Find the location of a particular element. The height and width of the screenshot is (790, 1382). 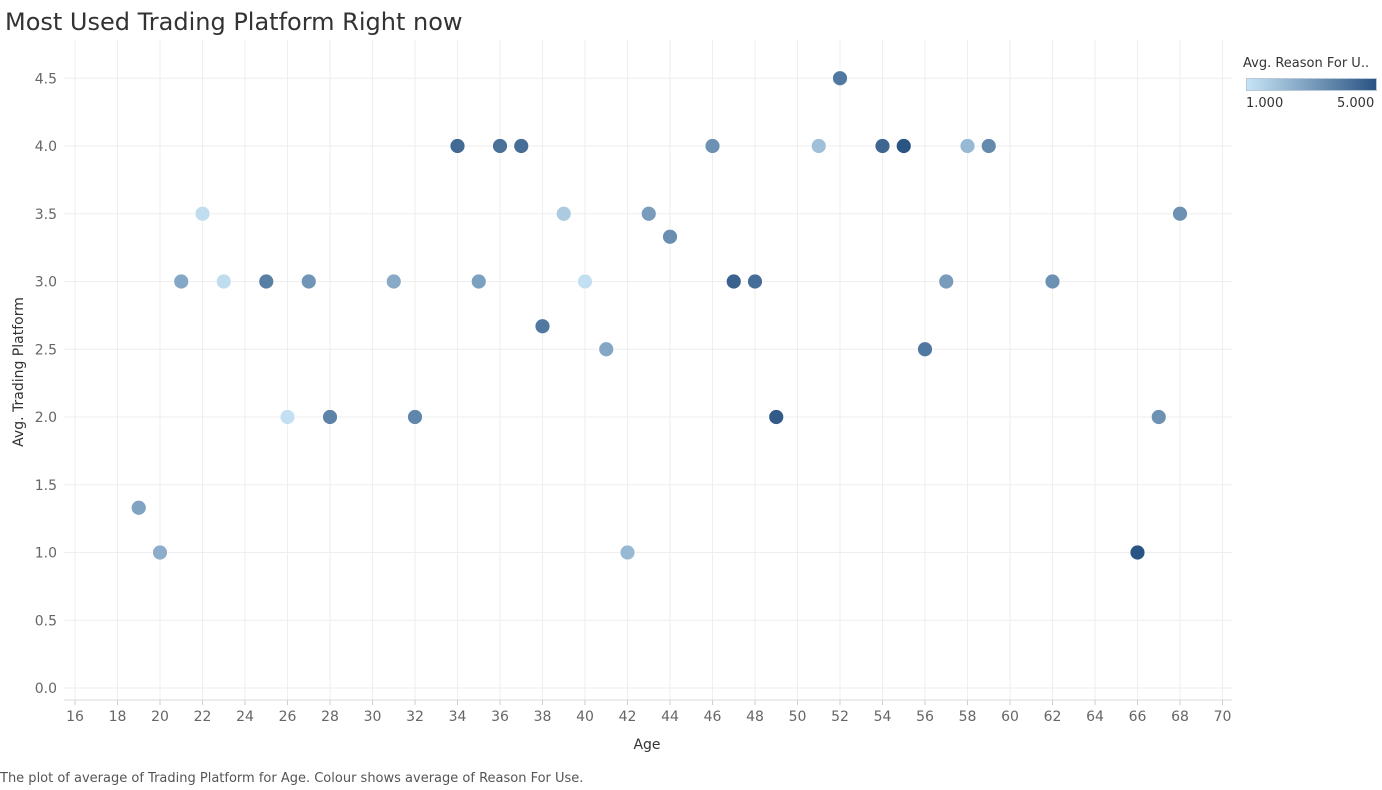

x-tick-label: 42 is located at coordinates (628, 717).